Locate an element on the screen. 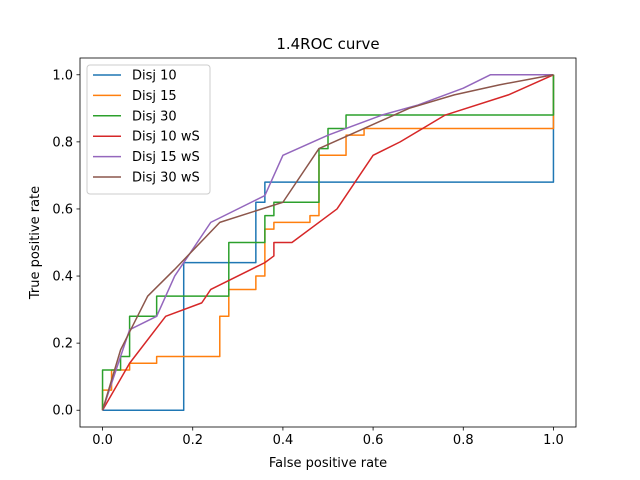 The height and width of the screenshot is (480, 640). y-tick-label: 0.6 is located at coordinates (62, 209).